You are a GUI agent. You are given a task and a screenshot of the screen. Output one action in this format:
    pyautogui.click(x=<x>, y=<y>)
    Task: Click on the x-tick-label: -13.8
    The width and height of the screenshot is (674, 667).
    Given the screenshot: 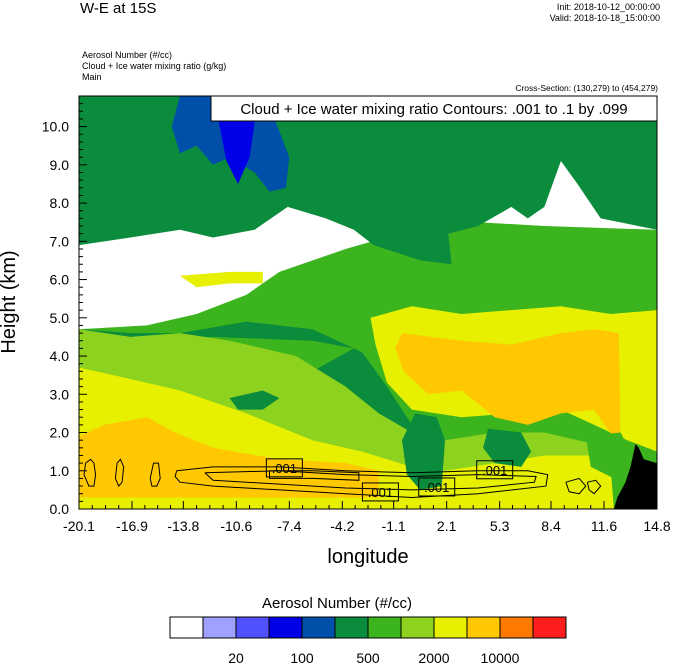 What is the action you would take?
    pyautogui.click(x=183, y=526)
    